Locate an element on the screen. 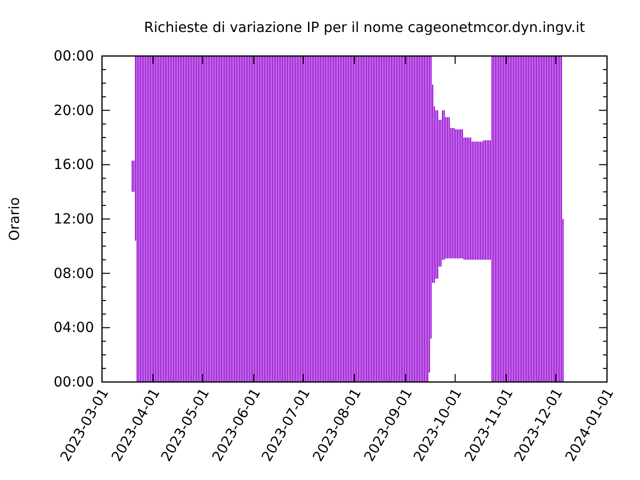  chart-title: Richieste di variazione IP per il nome cageonetmcor.dyn.ingv.it is located at coordinates (365, 28).